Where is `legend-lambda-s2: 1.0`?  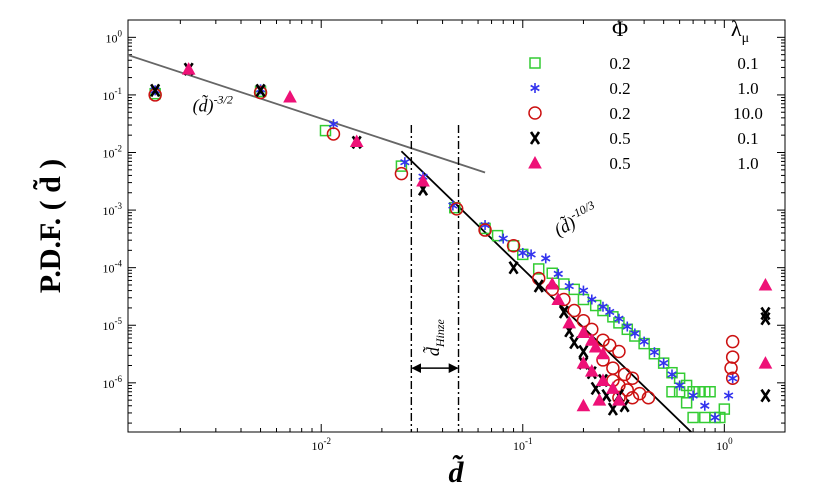
legend-lambda-s2: 1.0 is located at coordinates (747, 88).